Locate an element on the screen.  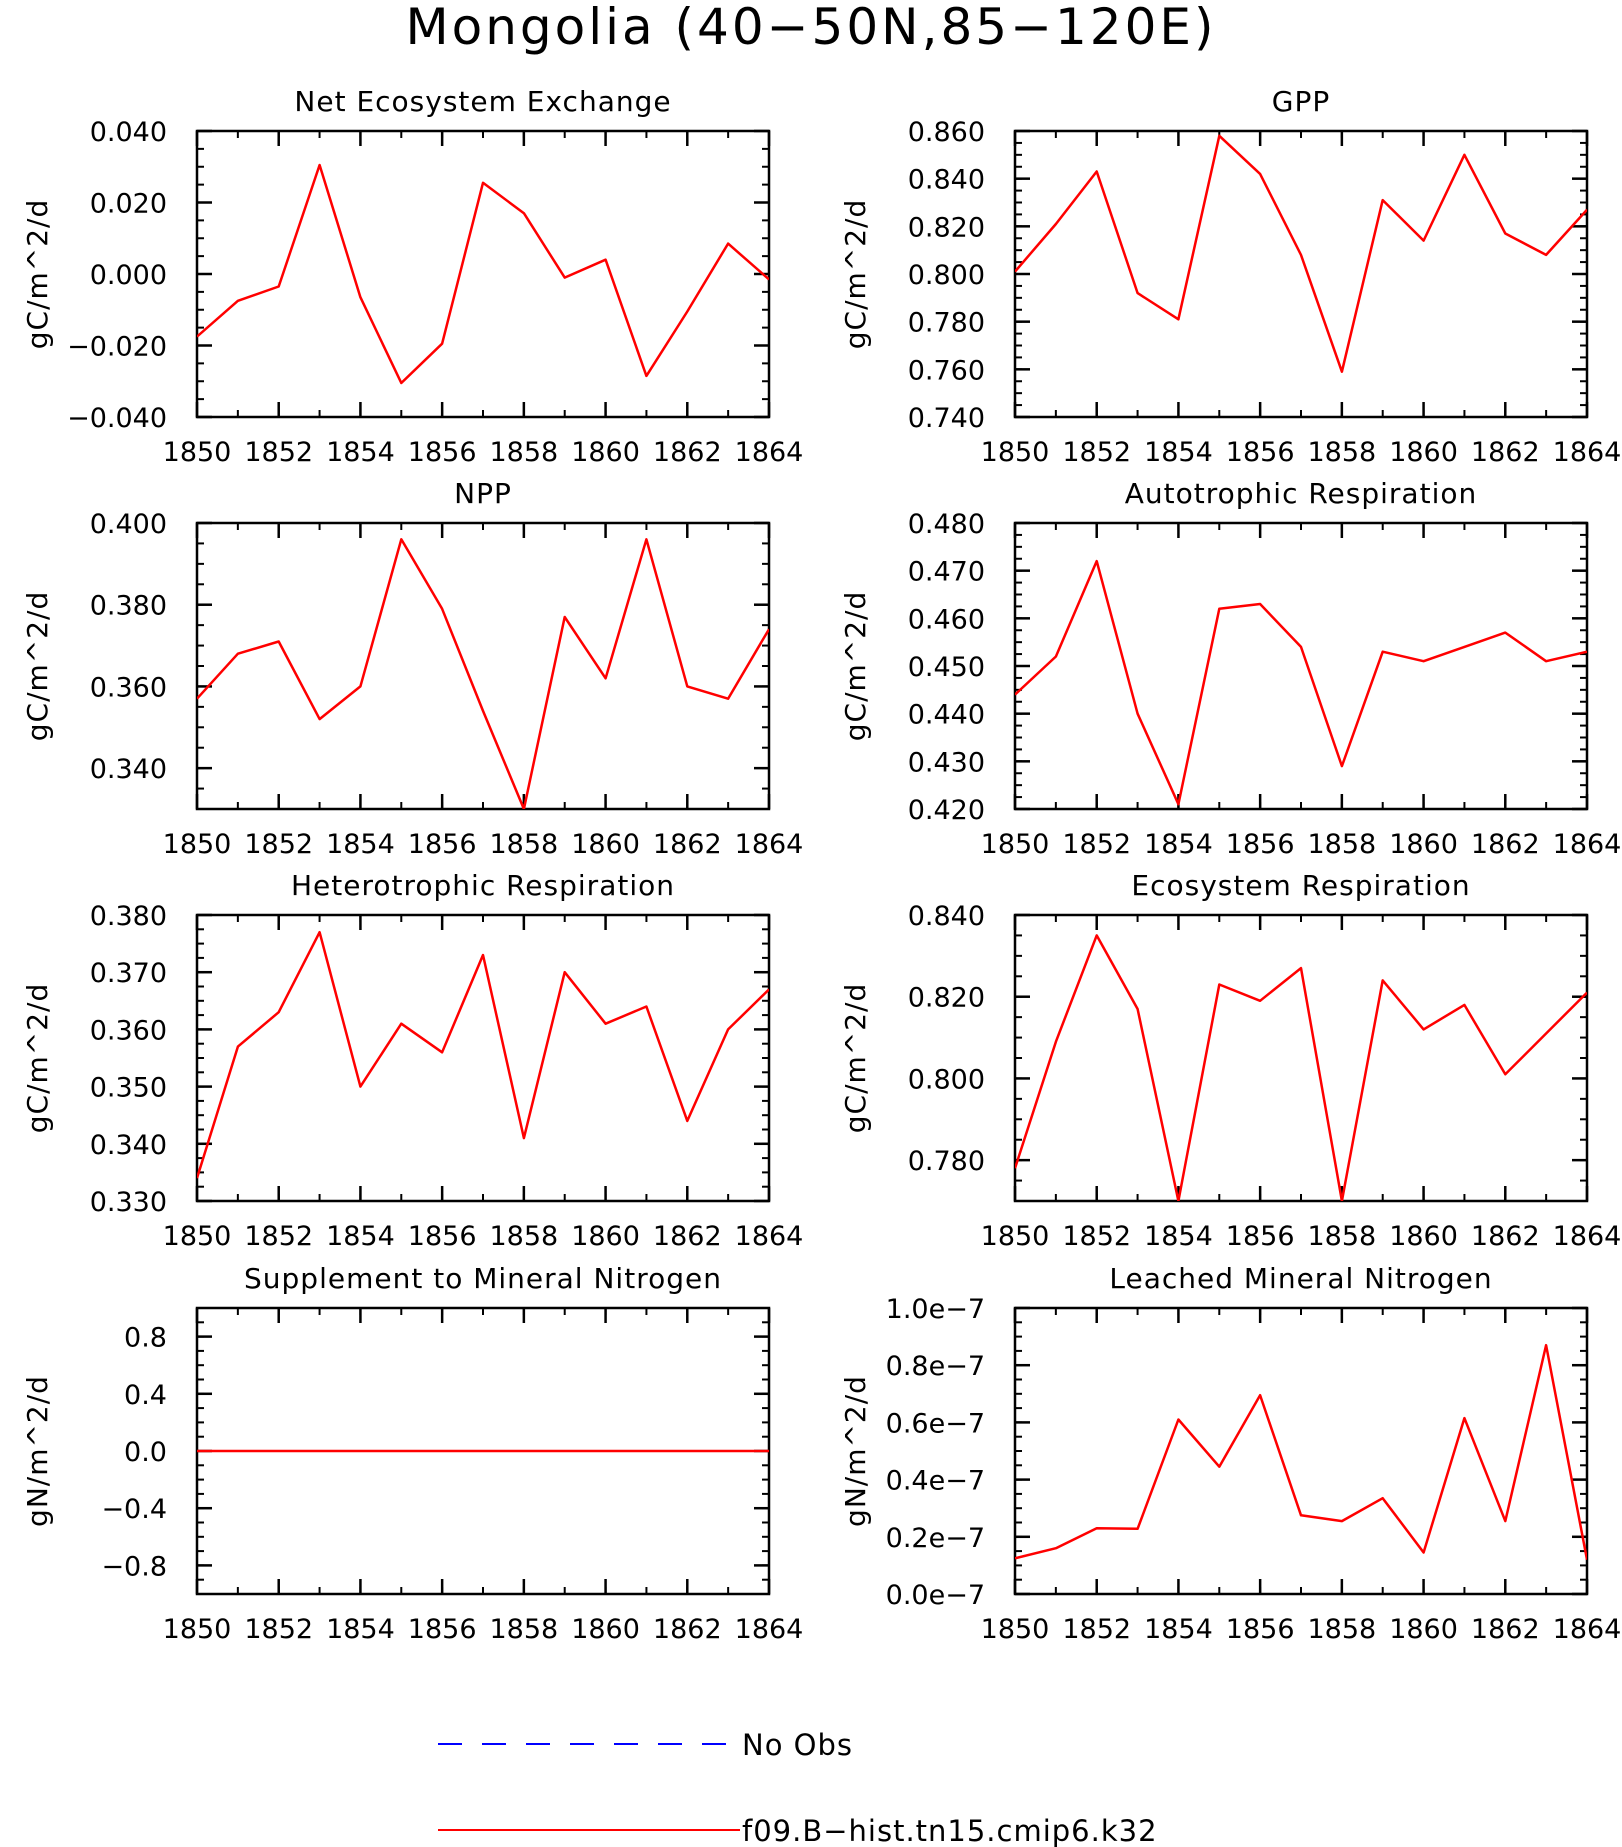
y-tick-label: −0.8 is located at coordinates (134, 1566).